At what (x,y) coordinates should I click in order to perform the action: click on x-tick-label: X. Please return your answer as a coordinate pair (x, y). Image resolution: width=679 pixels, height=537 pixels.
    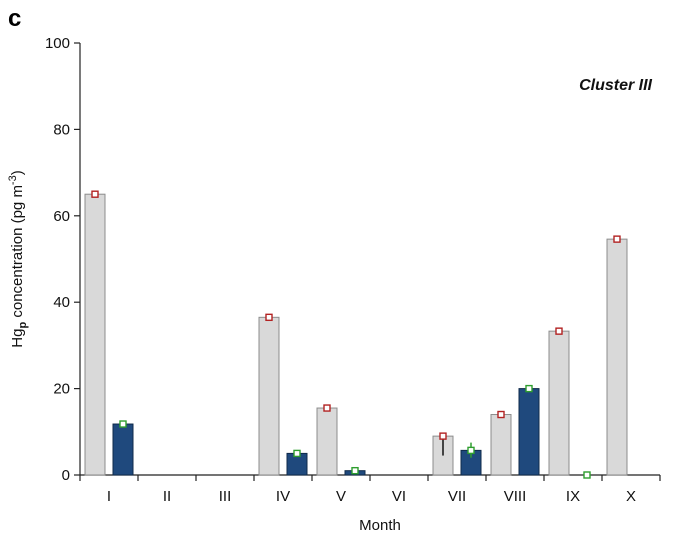
    Looking at the image, I should click on (631, 496).